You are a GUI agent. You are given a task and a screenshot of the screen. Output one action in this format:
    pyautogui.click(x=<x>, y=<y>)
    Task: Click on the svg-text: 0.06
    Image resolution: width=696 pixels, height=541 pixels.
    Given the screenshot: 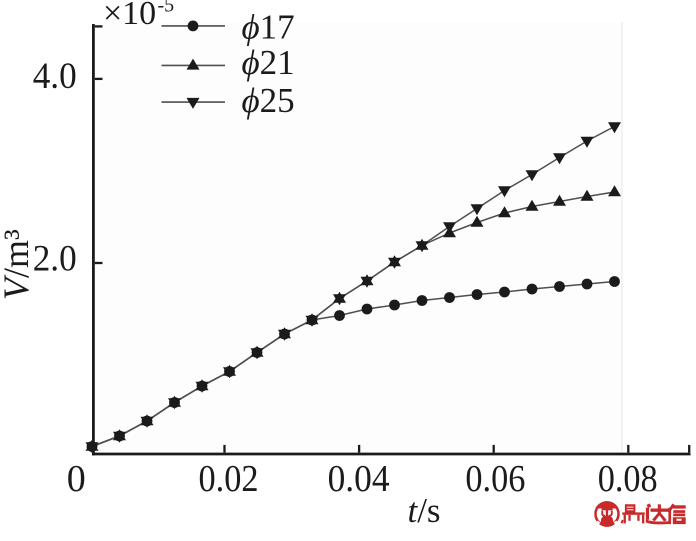 What is the action you would take?
    pyautogui.click(x=495, y=479)
    